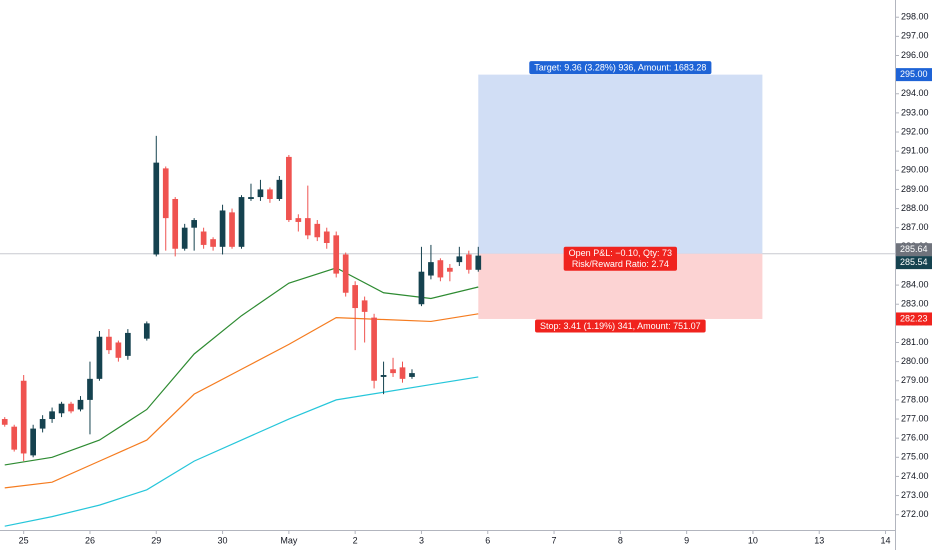  What do you see at coordinates (915, 438) in the screenshot?
I see `y-tick-label: 276.00` at bounding box center [915, 438].